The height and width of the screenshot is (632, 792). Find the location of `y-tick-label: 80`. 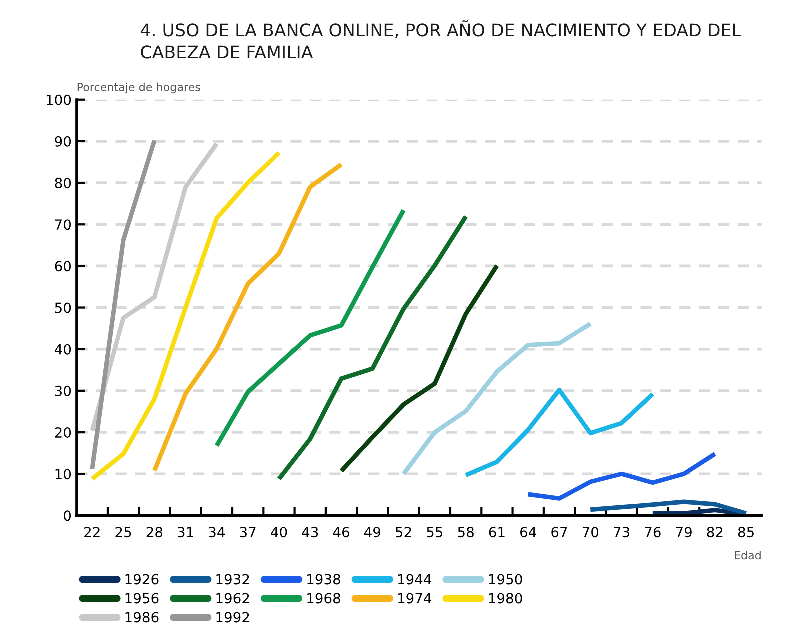

y-tick-label: 80 is located at coordinates (63, 183).